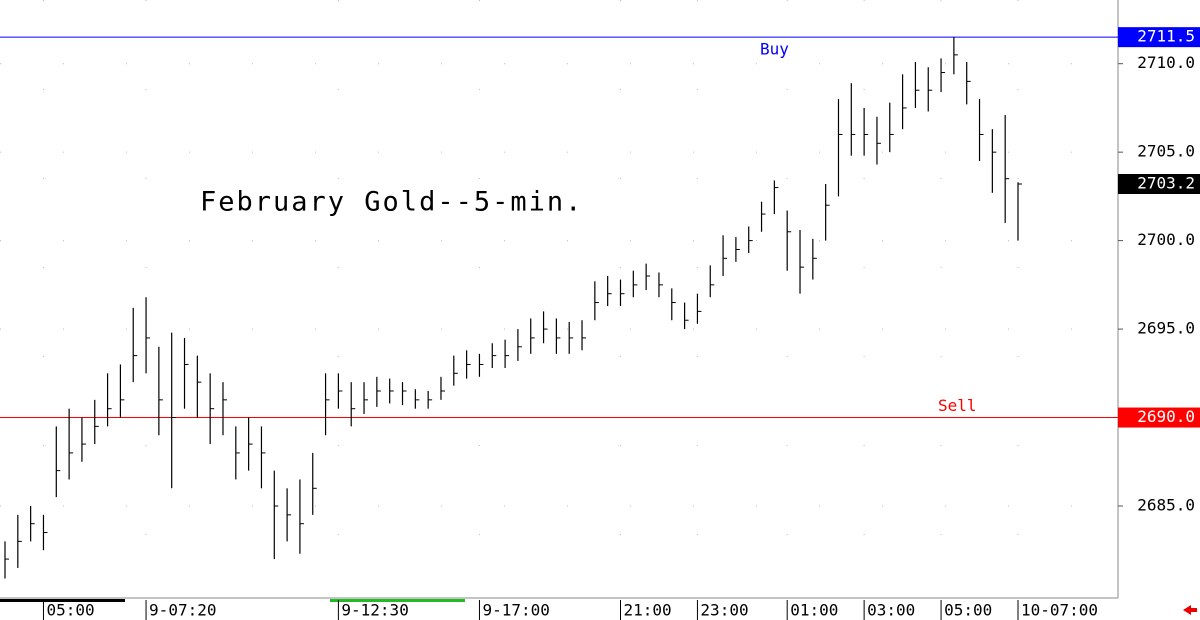  What do you see at coordinates (774, 49) in the screenshot?
I see `level-name: Buy` at bounding box center [774, 49].